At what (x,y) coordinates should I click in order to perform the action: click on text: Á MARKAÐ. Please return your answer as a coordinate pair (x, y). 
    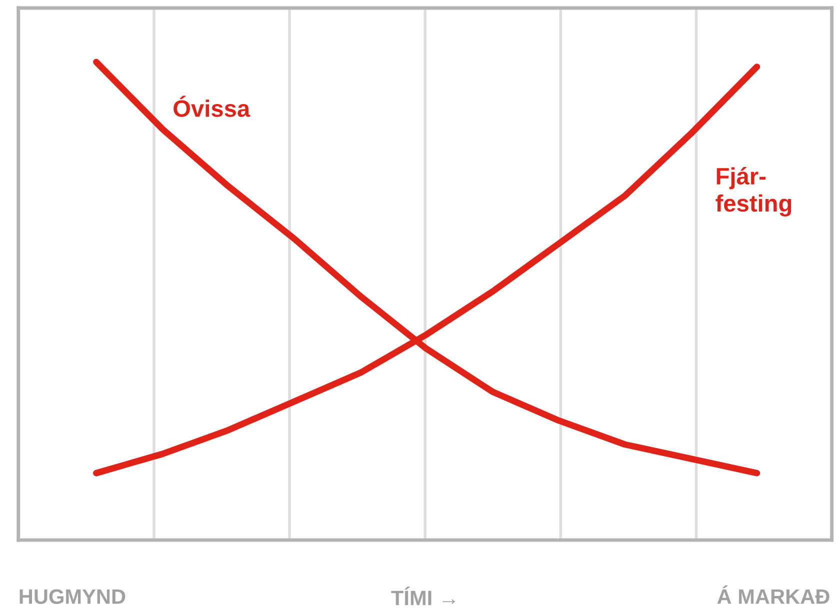
    Looking at the image, I should click on (773, 594).